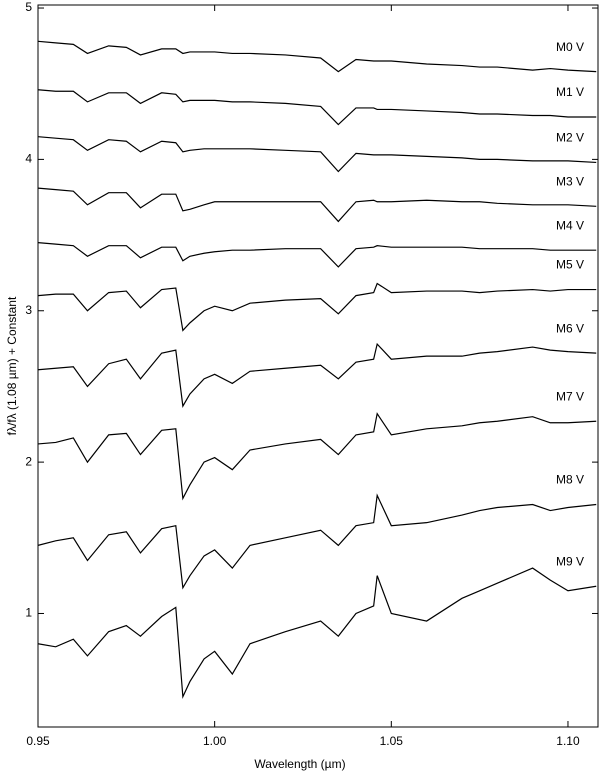 Image resolution: width=600 pixels, height=774 pixels. I want to click on series-label: M0 V, so click(570, 47).